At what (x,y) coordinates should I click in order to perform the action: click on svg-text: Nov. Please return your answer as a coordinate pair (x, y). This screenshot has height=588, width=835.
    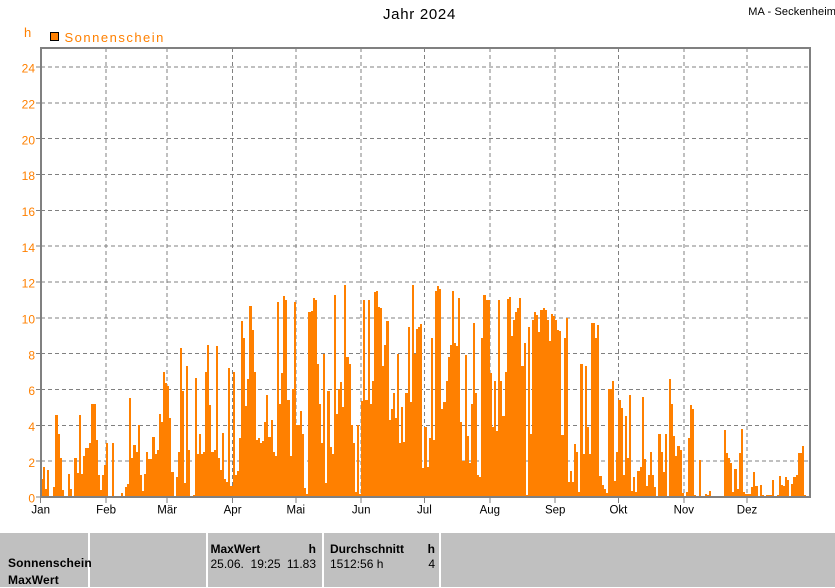
    Looking at the image, I should click on (684, 511).